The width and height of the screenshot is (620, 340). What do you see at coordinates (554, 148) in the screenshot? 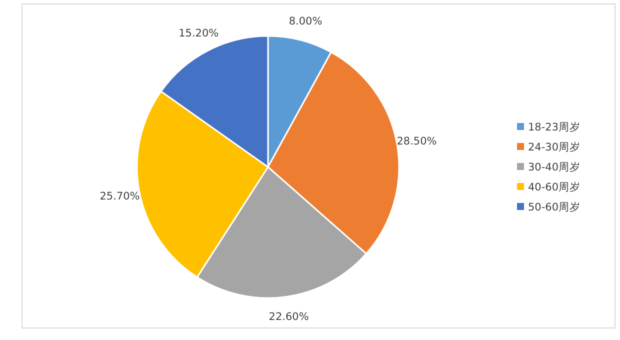
I see `legend-label: 24-30周岁` at bounding box center [554, 148].